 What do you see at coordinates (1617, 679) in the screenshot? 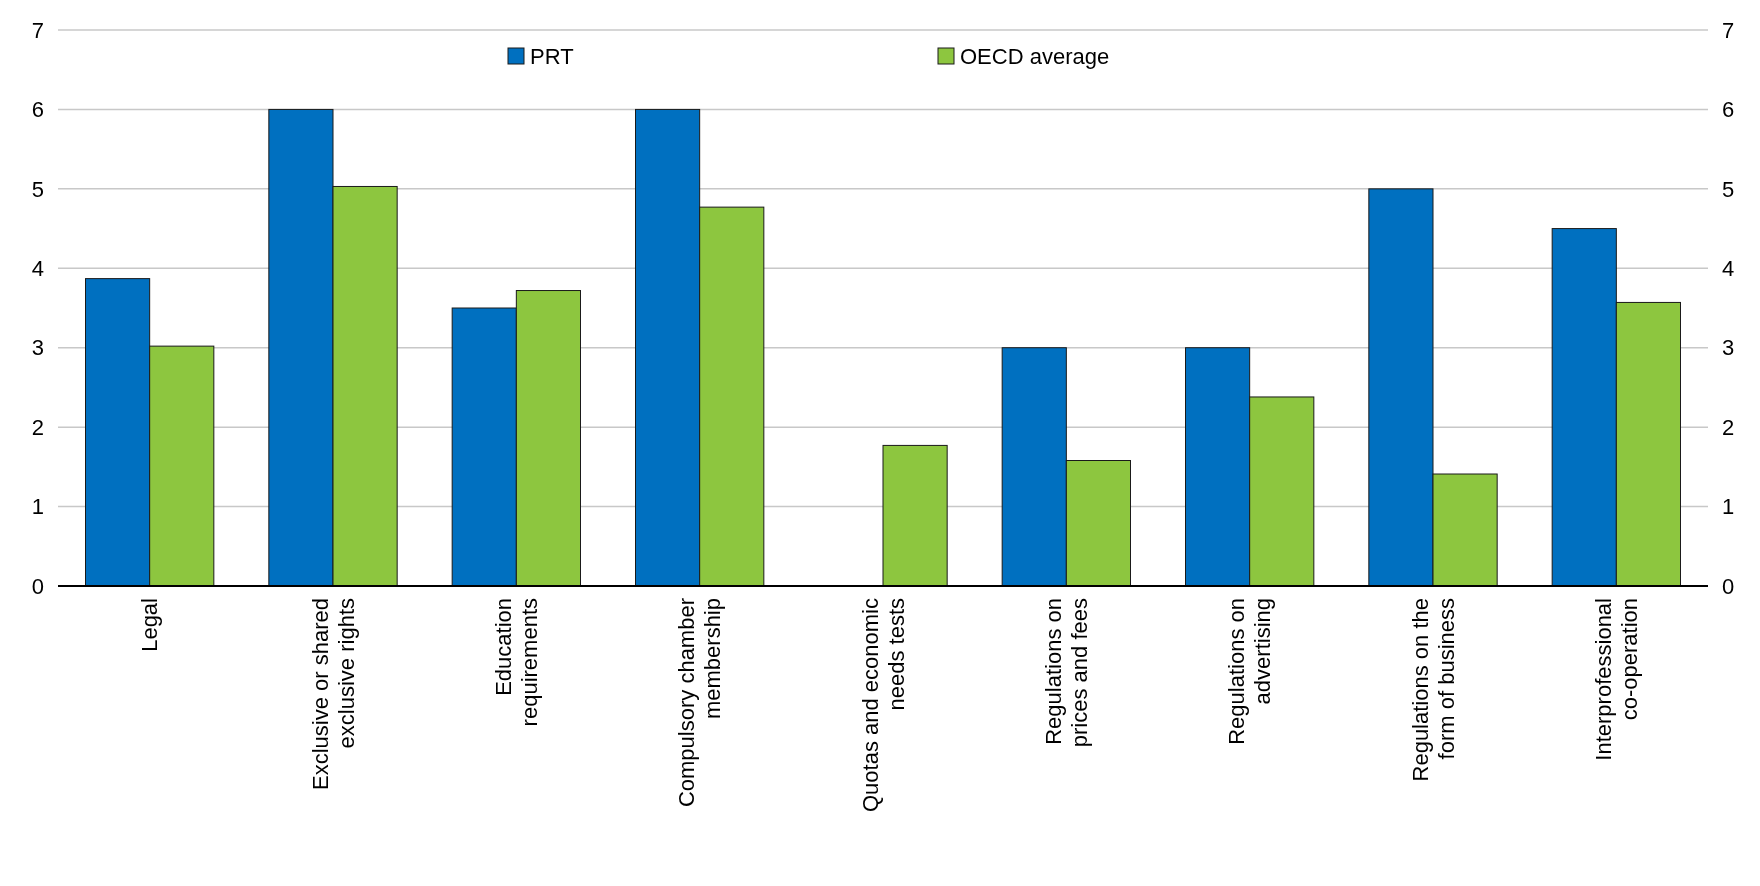
I see `x-tick-label: Interprofessional co-operation` at bounding box center [1617, 679].